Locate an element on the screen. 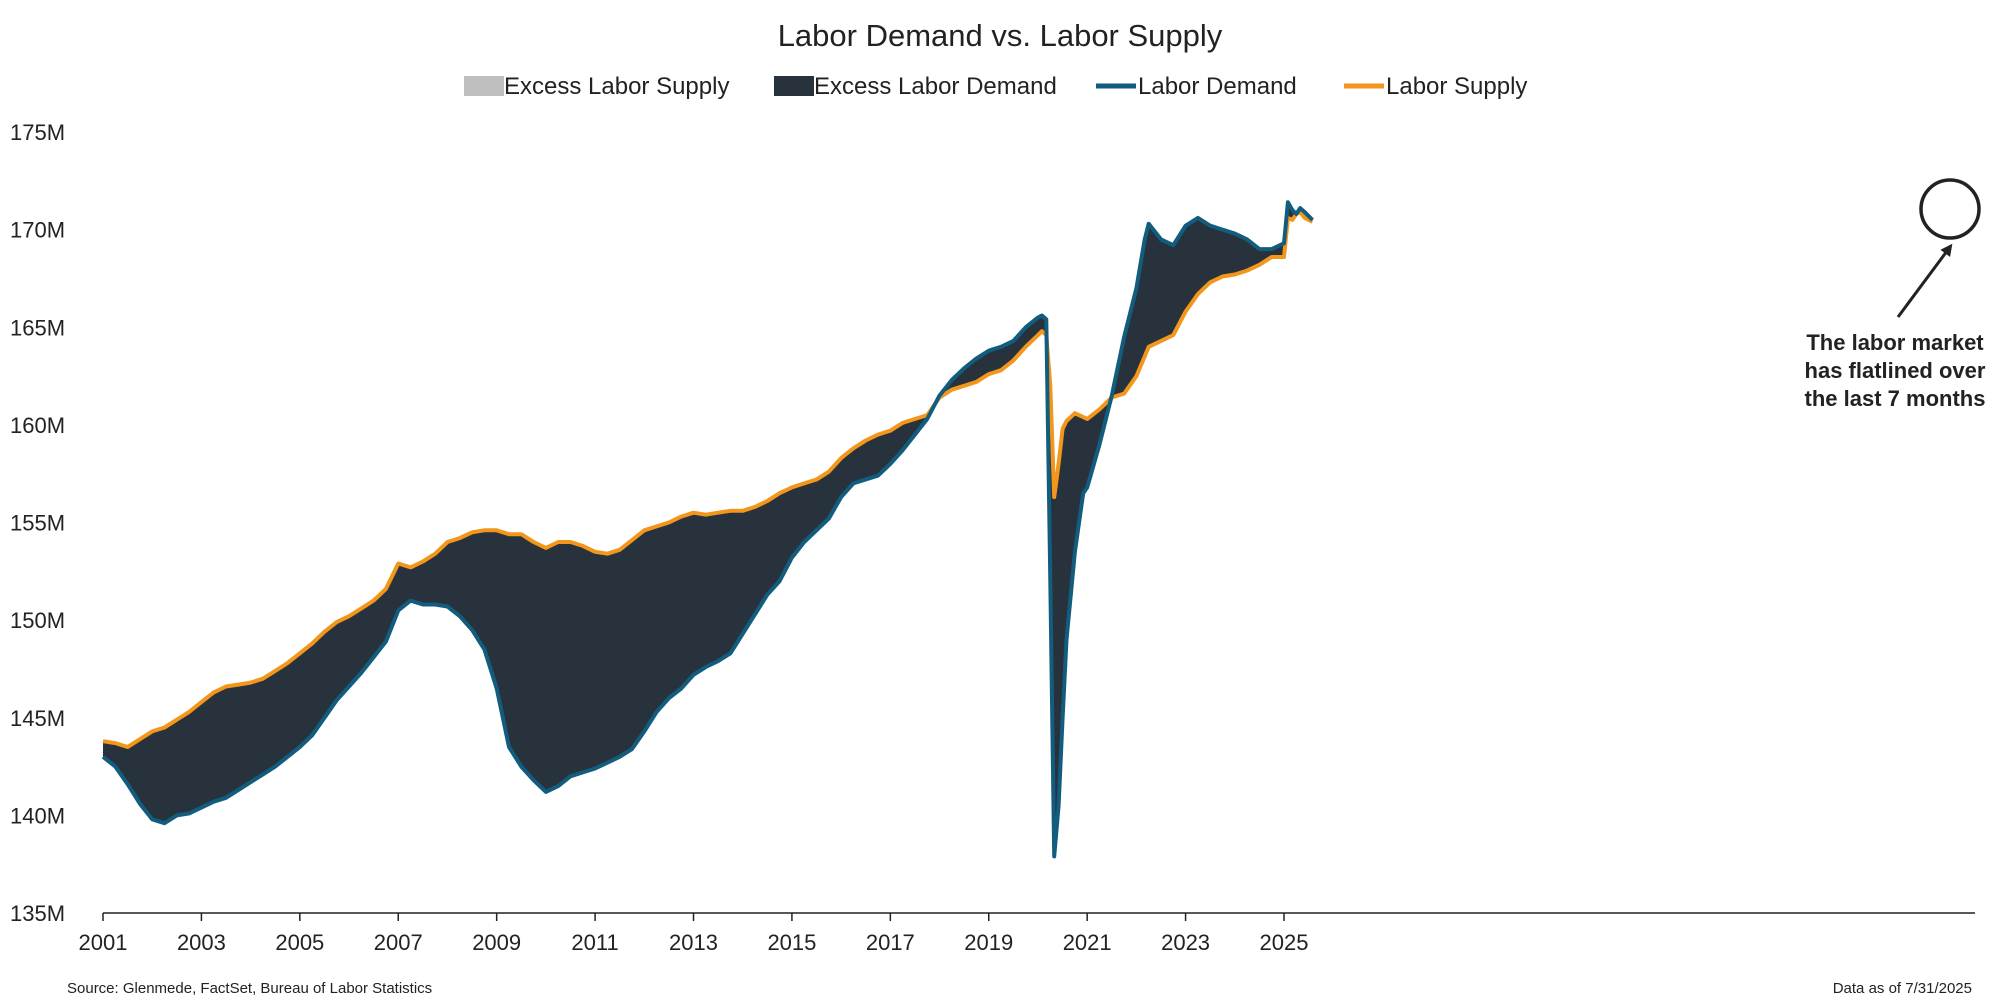 Image resolution: width=2000 pixels, height=1002 pixels. x-tick-label: 2009 is located at coordinates (496, 942).